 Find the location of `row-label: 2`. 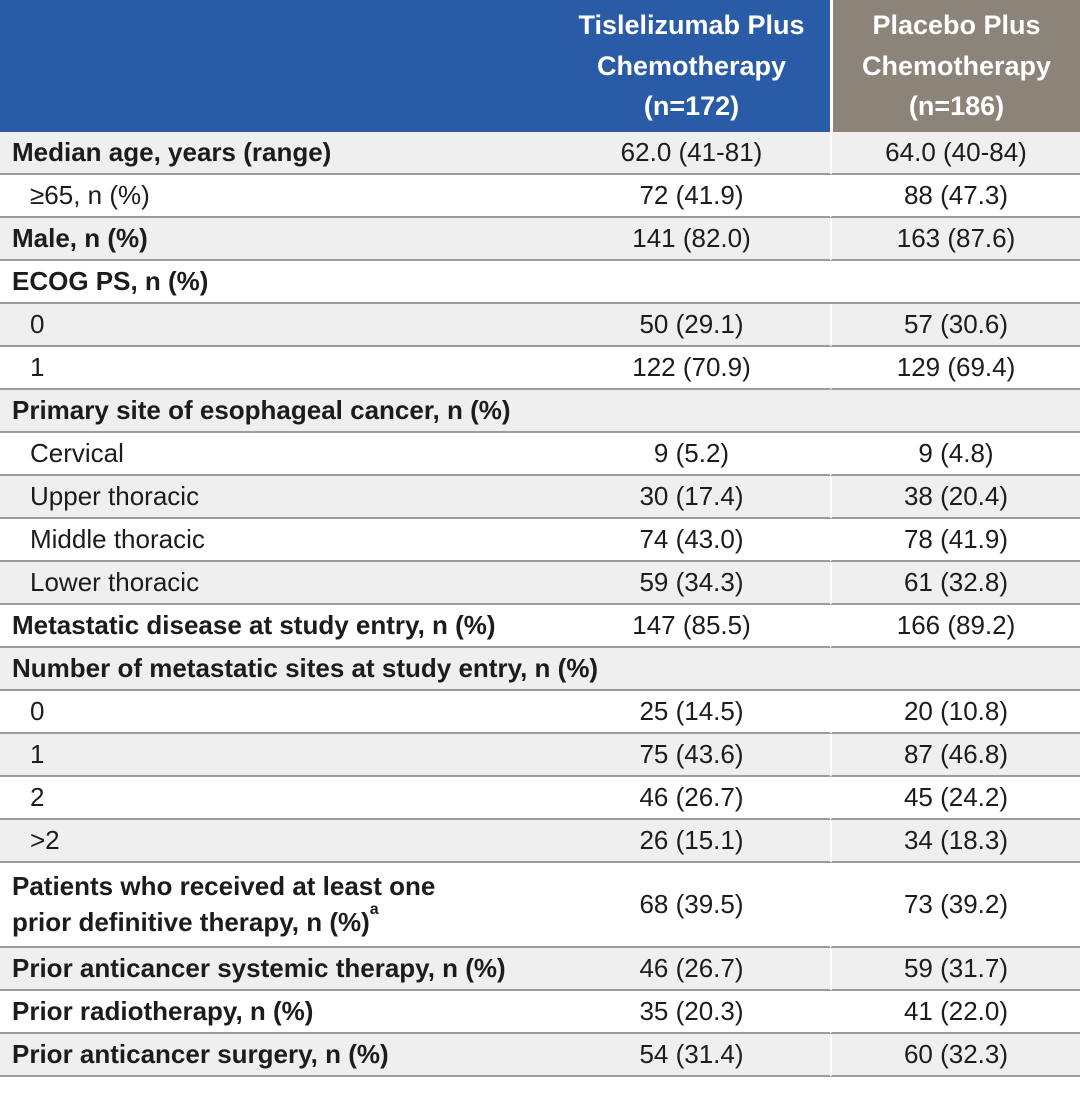

row-label: 2 is located at coordinates (276, 798).